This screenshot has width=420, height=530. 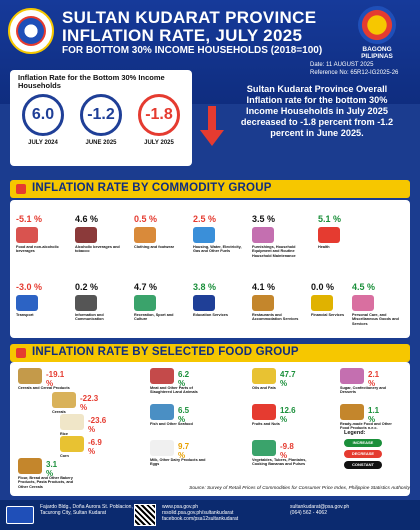 I want to click on psa-logo-icon, so click(x=31, y=31).